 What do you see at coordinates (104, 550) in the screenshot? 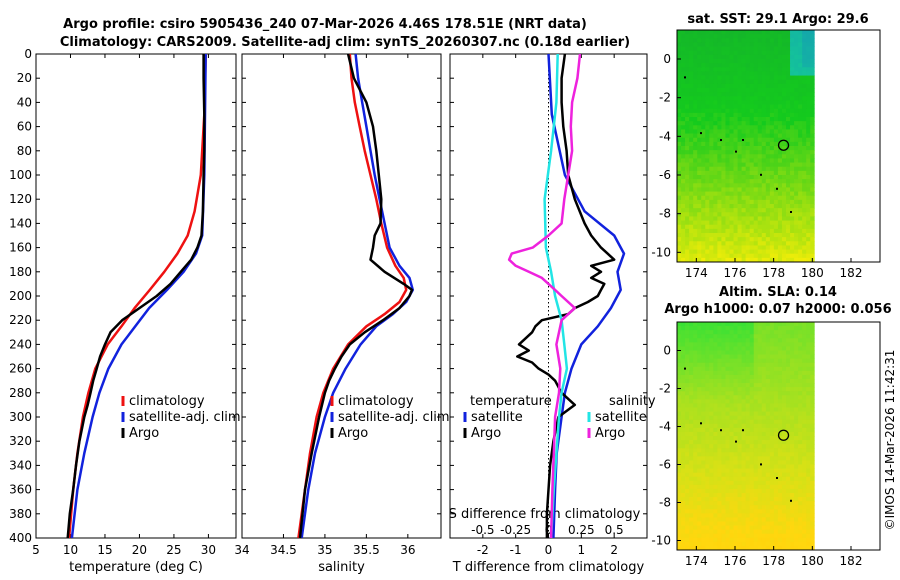
I see `x-tick-label: 15` at bounding box center [104, 550].